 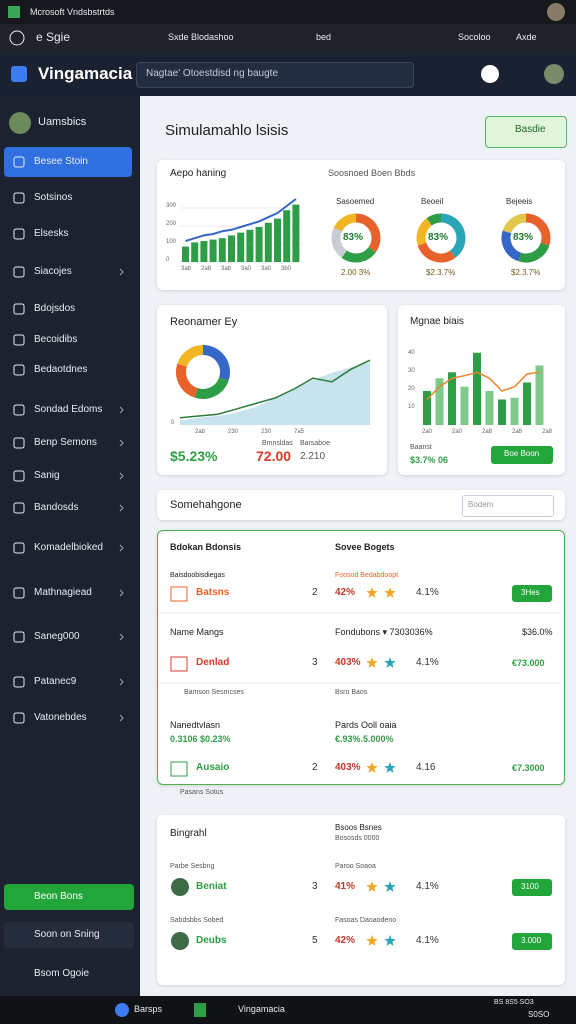 I want to click on action-button, so click(x=526, y=132).